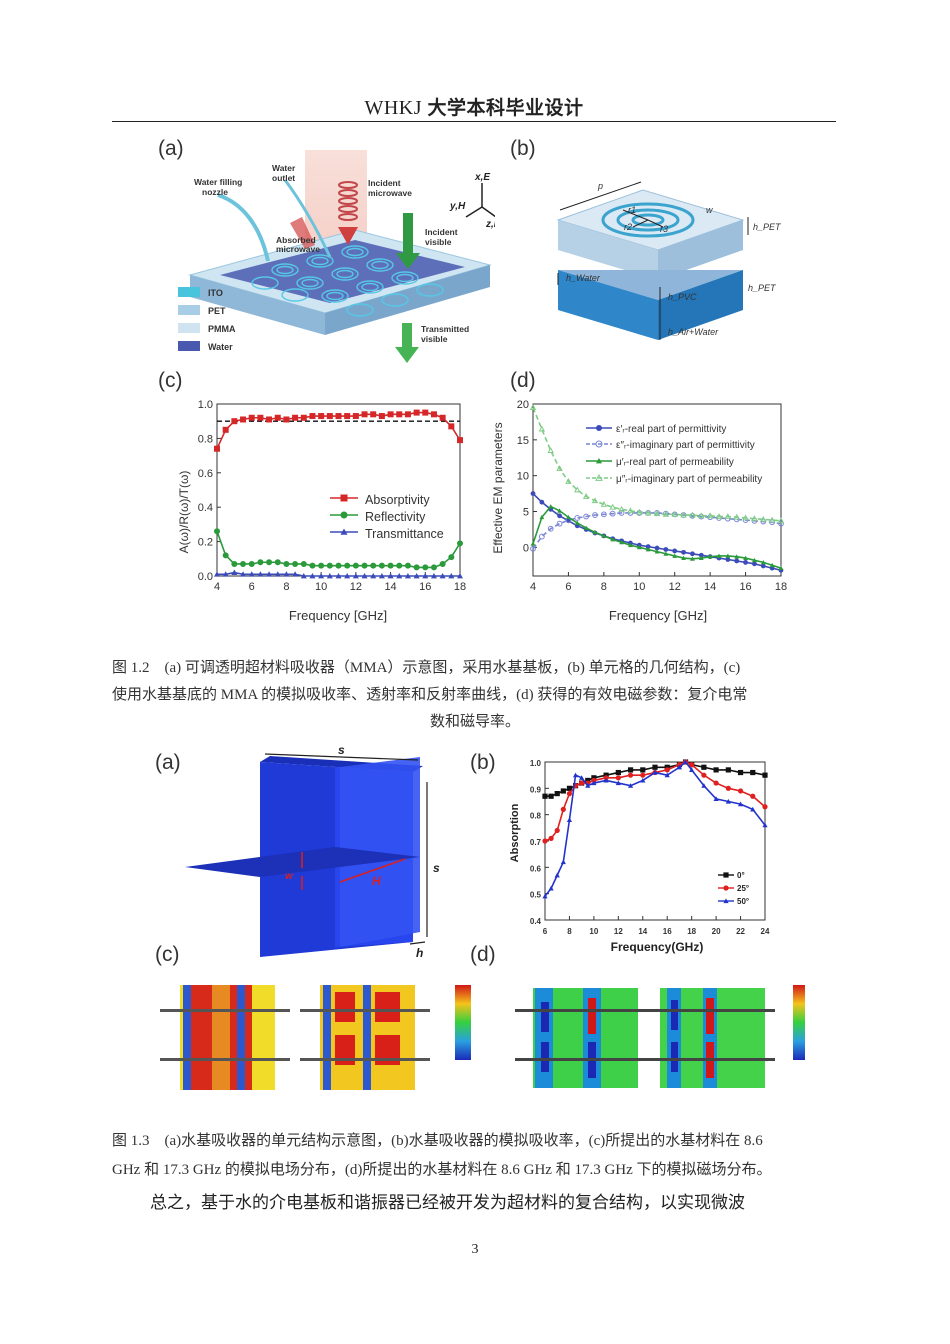 This screenshot has width=950, height=1344. I want to click on ring-resonators, so click(347, 281).